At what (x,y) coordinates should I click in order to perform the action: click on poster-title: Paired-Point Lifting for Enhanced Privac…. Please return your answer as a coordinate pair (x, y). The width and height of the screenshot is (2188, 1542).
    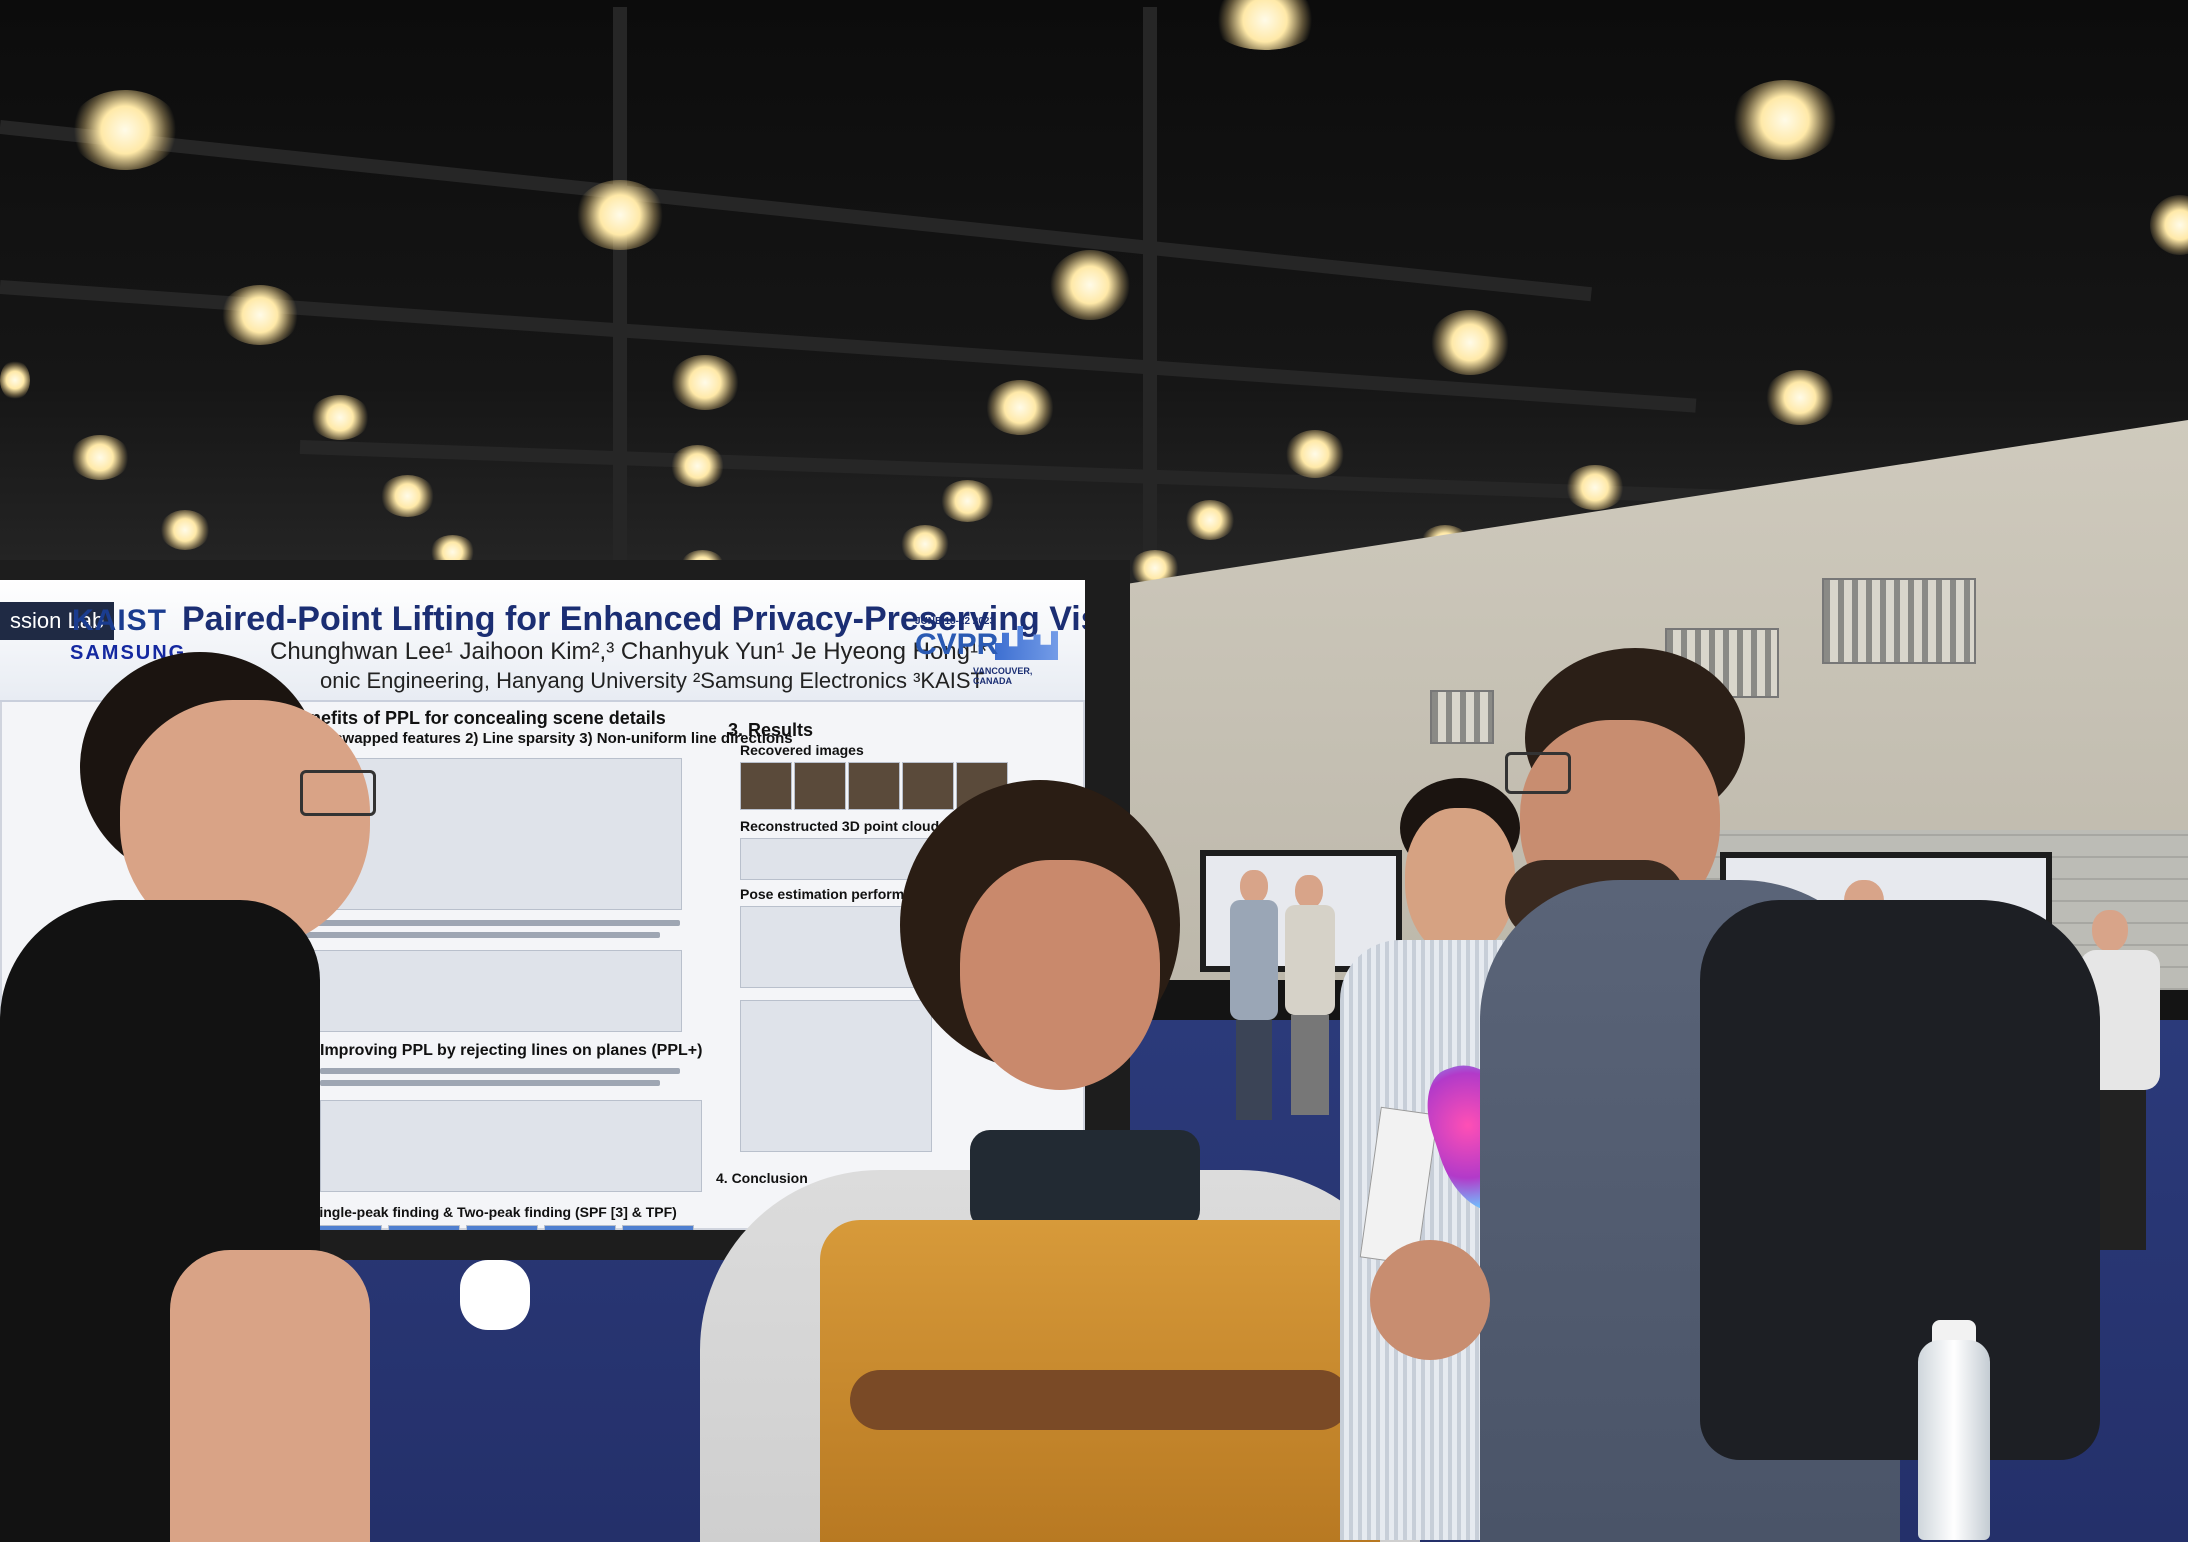
    Looking at the image, I should click on (633, 619).